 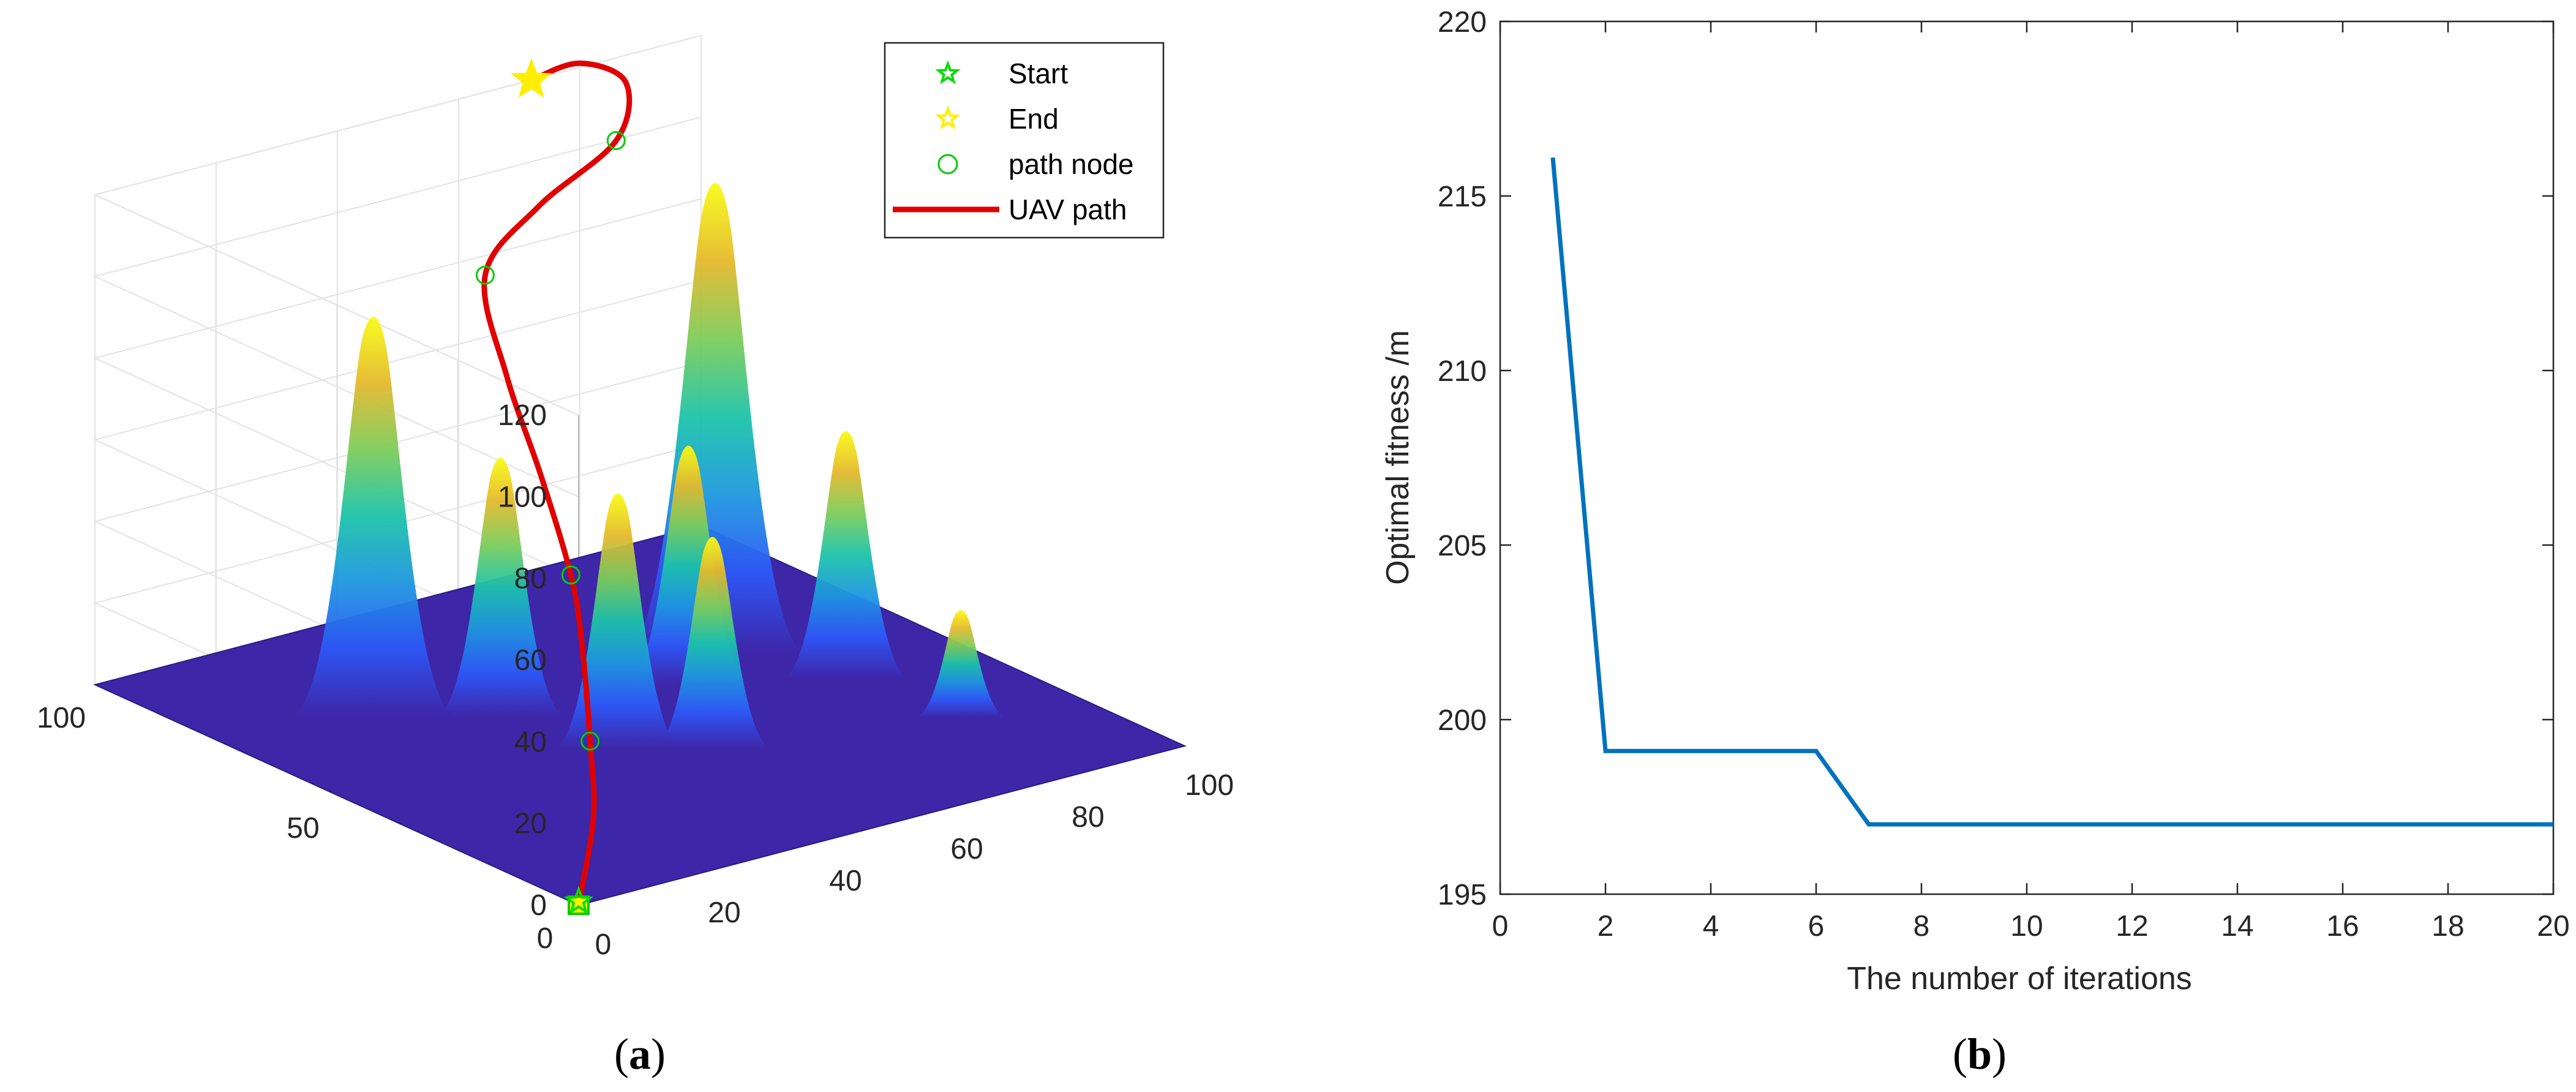 What do you see at coordinates (845, 881) in the screenshot?
I see `x-tick-label: 40` at bounding box center [845, 881].